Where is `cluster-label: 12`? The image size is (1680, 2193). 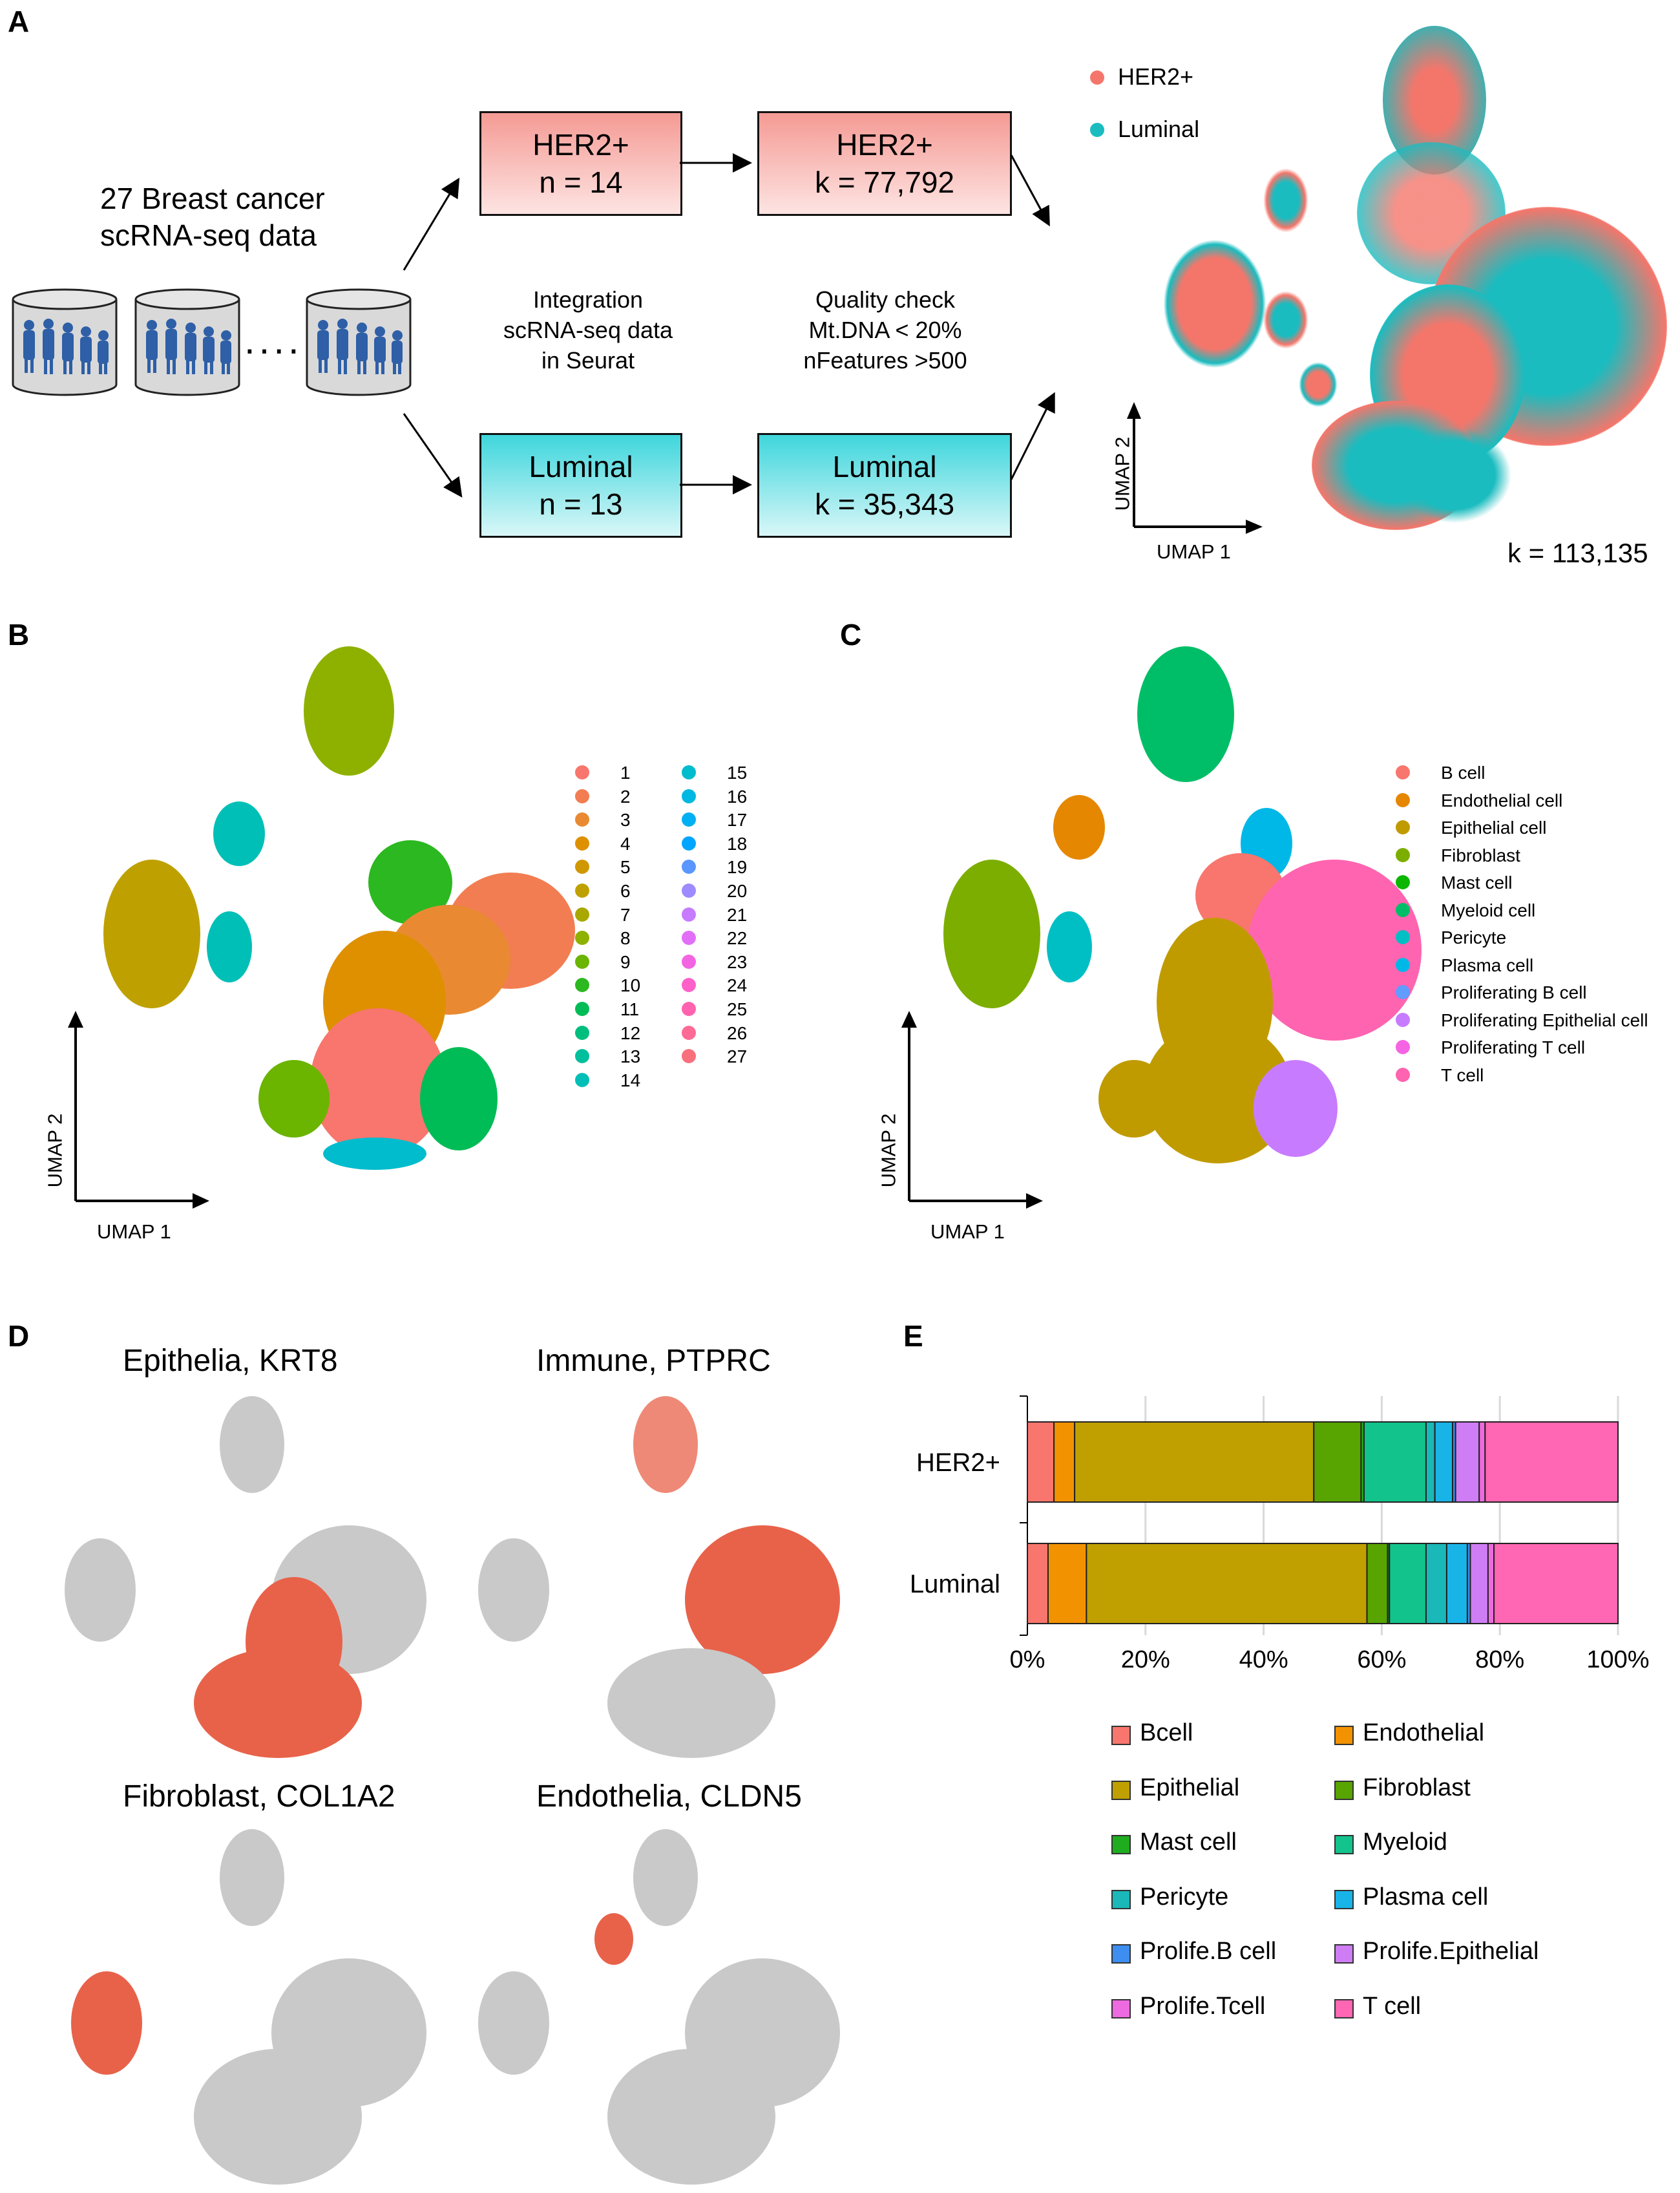
cluster-label: 12 is located at coordinates (630, 1032).